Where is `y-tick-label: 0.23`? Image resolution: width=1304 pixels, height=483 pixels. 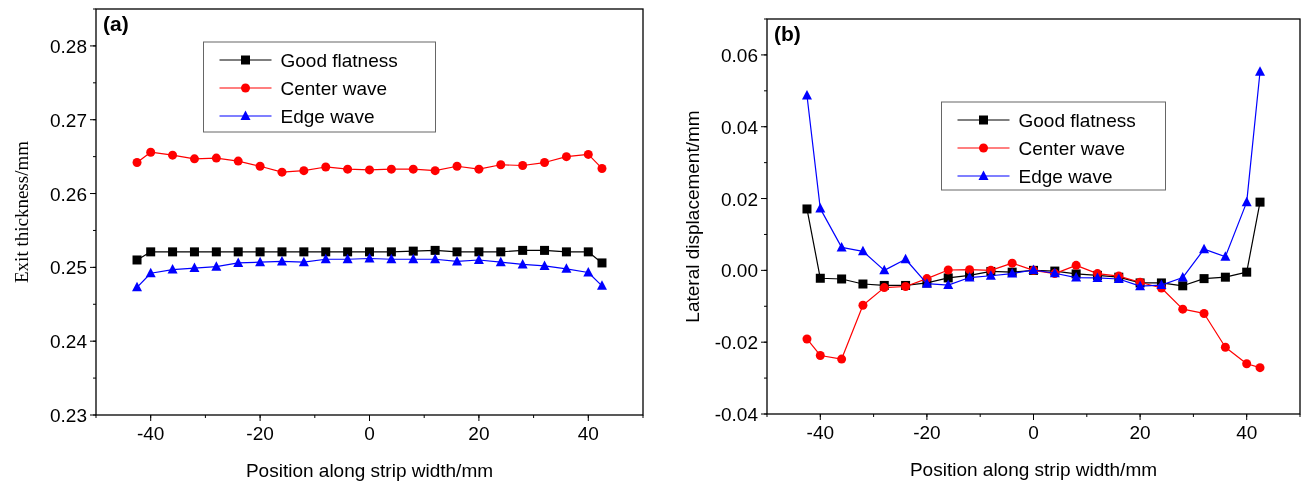 y-tick-label: 0.23 is located at coordinates (68, 415).